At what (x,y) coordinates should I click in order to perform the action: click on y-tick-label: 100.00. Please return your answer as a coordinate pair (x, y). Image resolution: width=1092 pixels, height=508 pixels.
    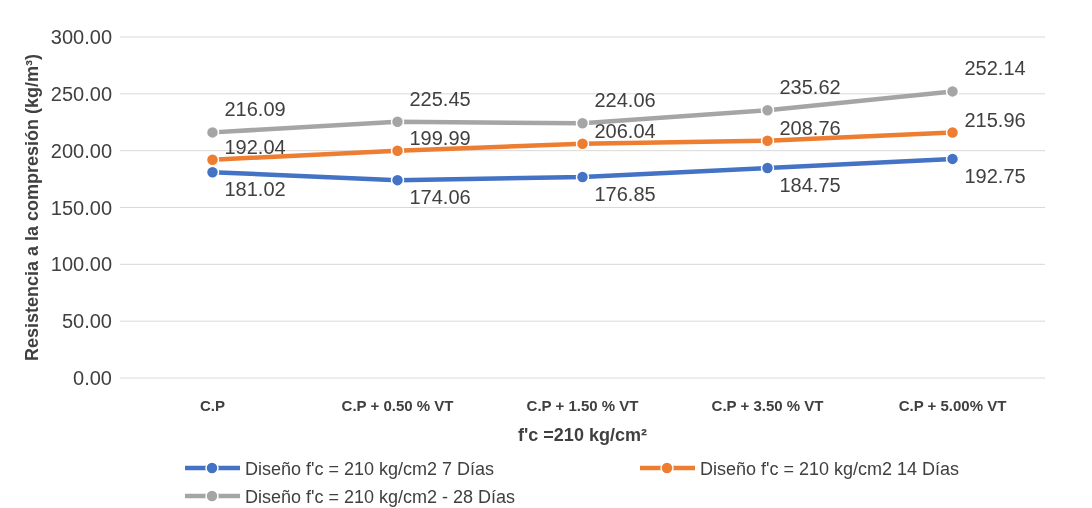
    Looking at the image, I should click on (81, 264).